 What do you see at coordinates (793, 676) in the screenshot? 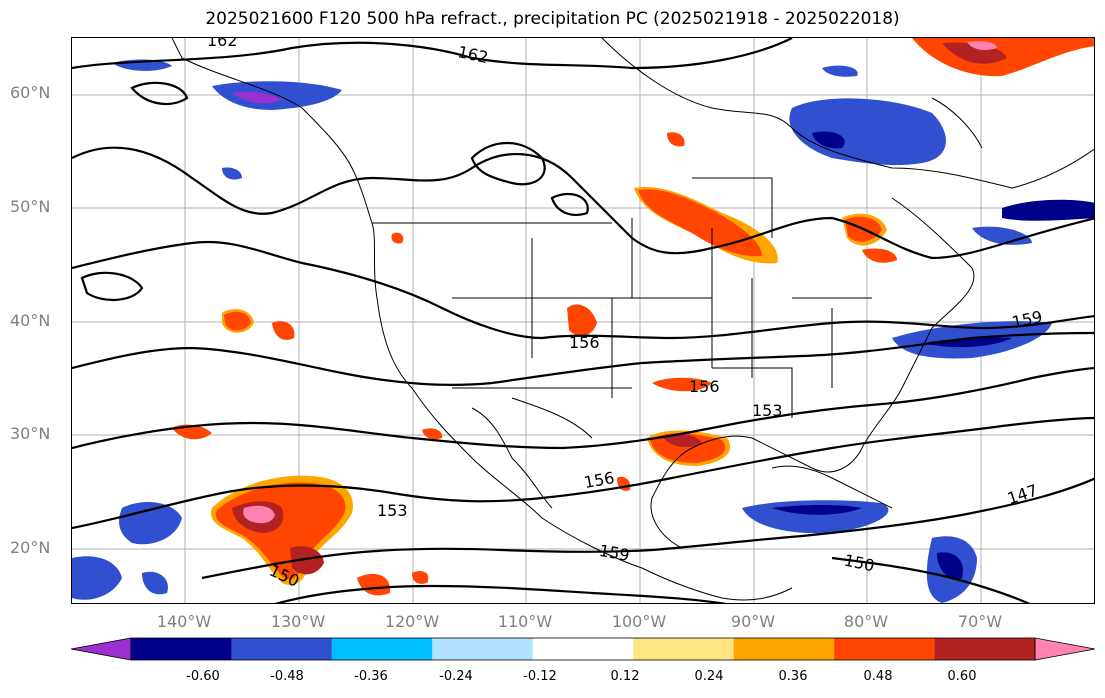
I see `colorbar-tick: 0.36` at bounding box center [793, 676].